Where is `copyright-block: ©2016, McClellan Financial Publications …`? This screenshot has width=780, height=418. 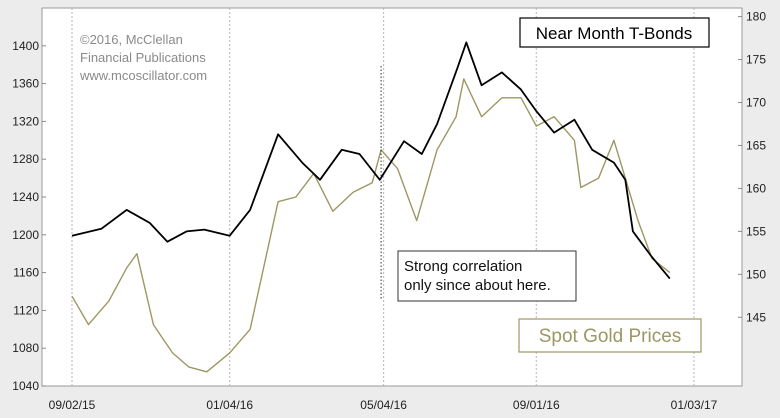 copyright-block: ©2016, McClellan Financial Publications … is located at coordinates (143, 57).